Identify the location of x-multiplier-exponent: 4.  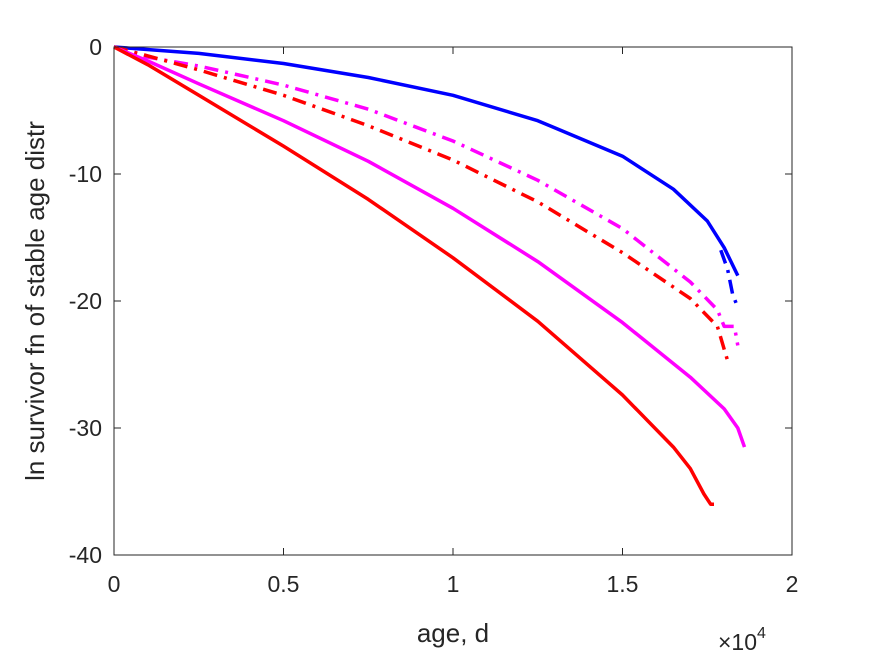
(761, 633).